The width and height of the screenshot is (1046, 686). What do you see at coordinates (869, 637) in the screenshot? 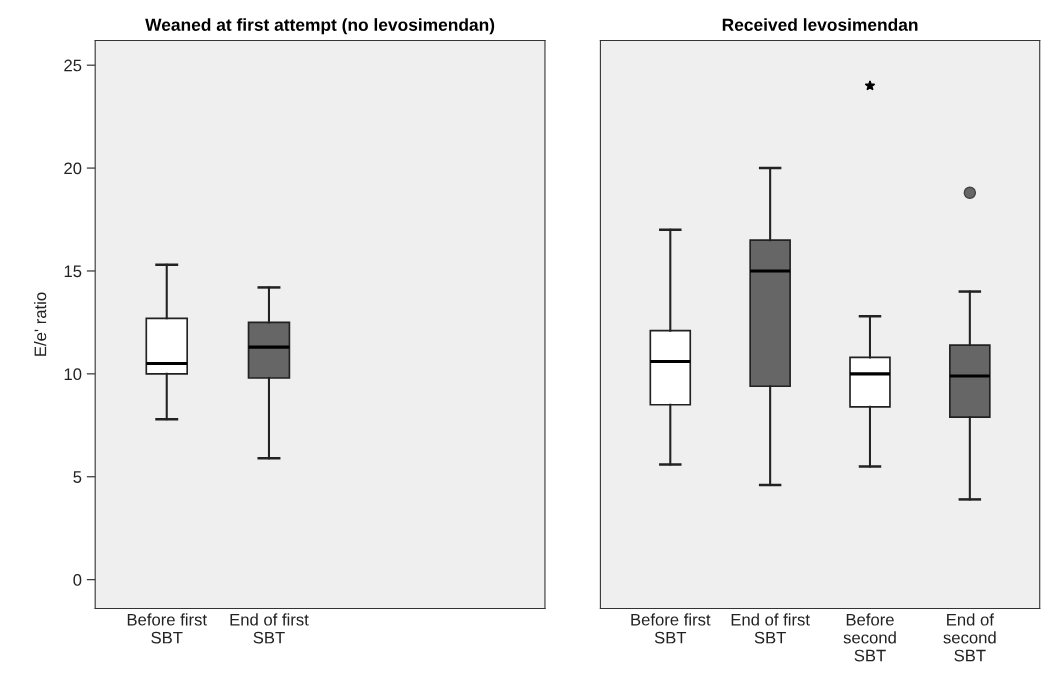
I see `x-tick-label: Before second SBT` at bounding box center [869, 637].